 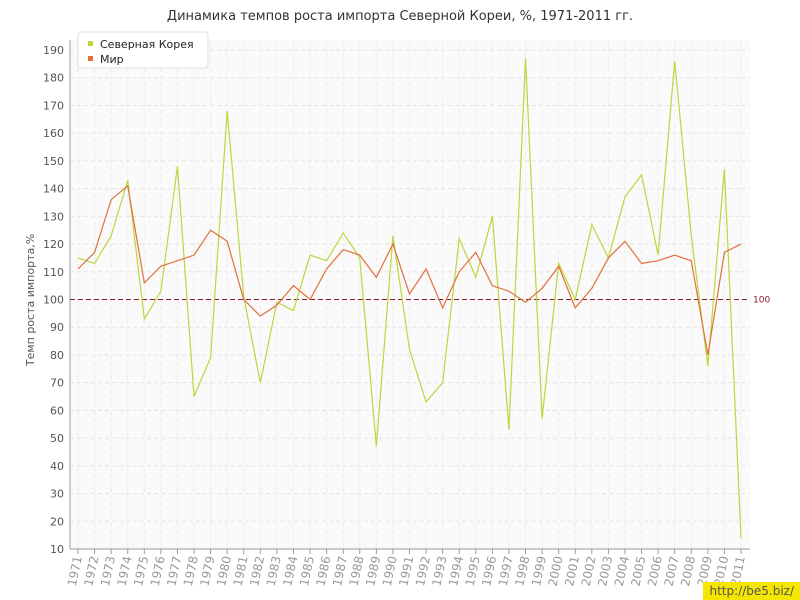 What do you see at coordinates (53, 216) in the screenshot?
I see `y-tick-label: 130` at bounding box center [53, 216].